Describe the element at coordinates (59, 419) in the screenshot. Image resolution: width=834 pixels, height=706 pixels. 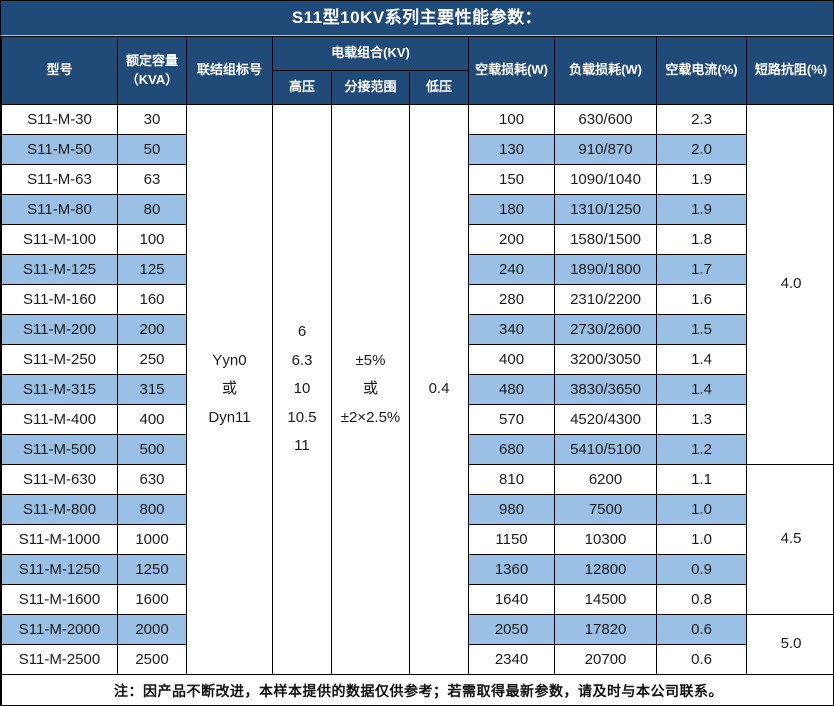
I see `cell-model: S11-M-400` at that location.